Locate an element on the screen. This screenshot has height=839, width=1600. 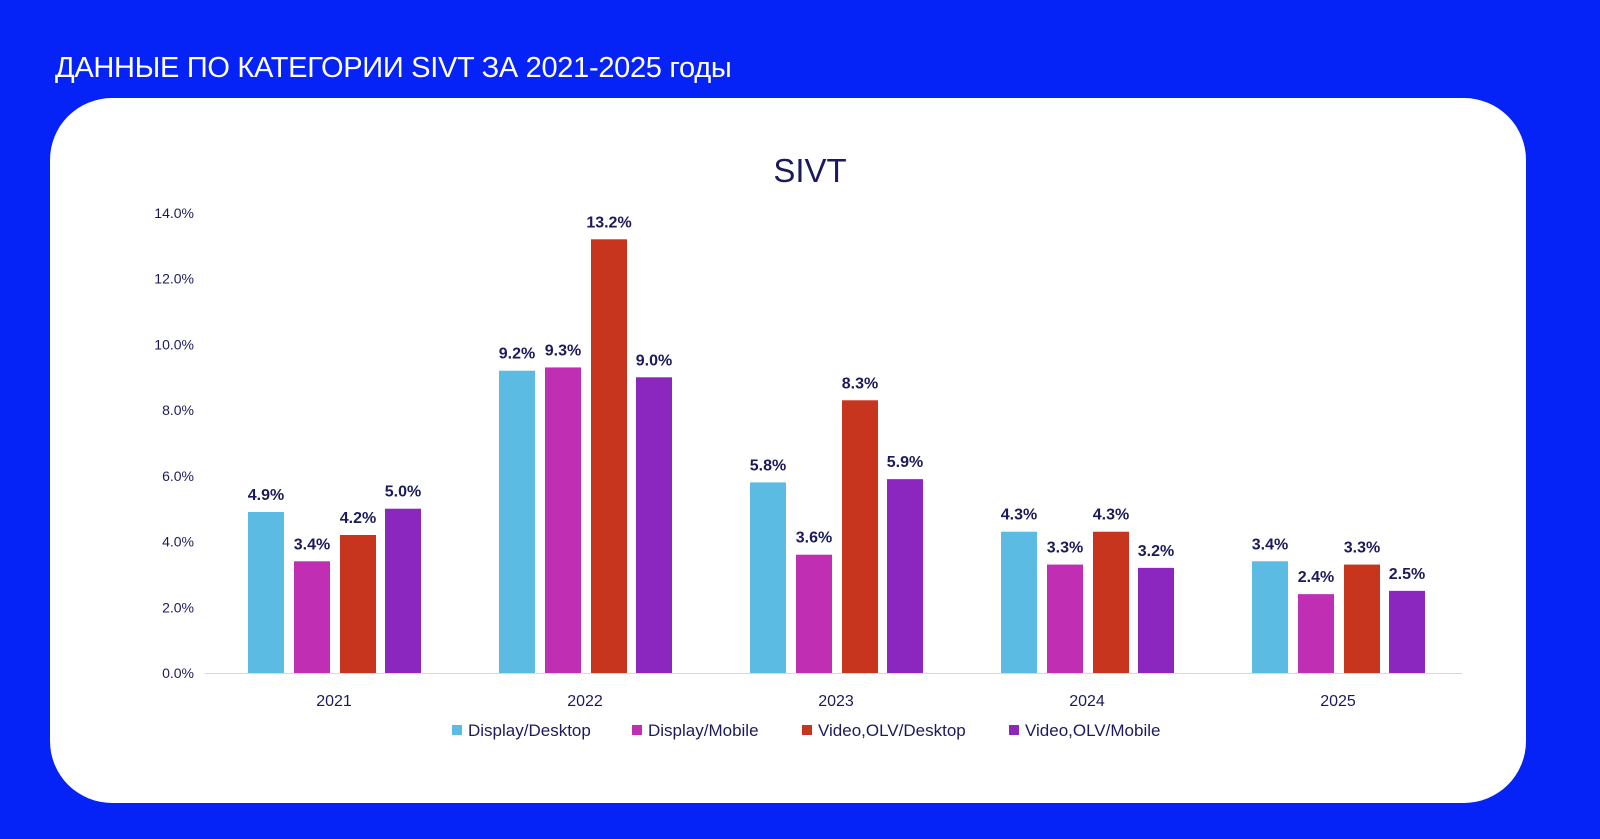
bar-2022-video-olv-mobile is located at coordinates (654, 525).